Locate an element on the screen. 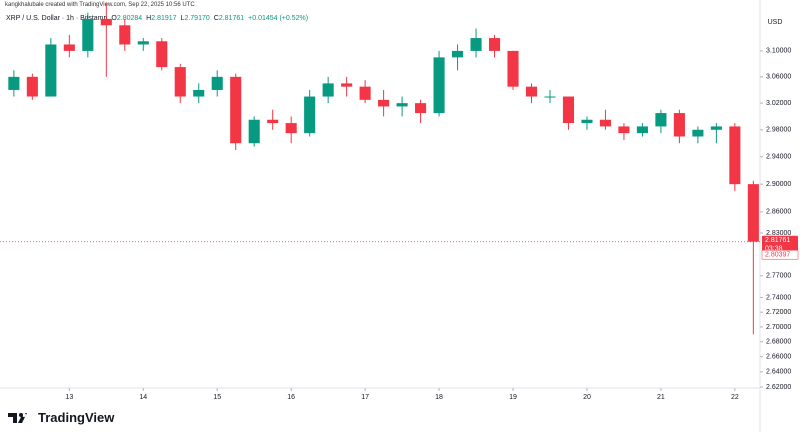 The width and height of the screenshot is (800, 432). currency: USD is located at coordinates (775, 22).